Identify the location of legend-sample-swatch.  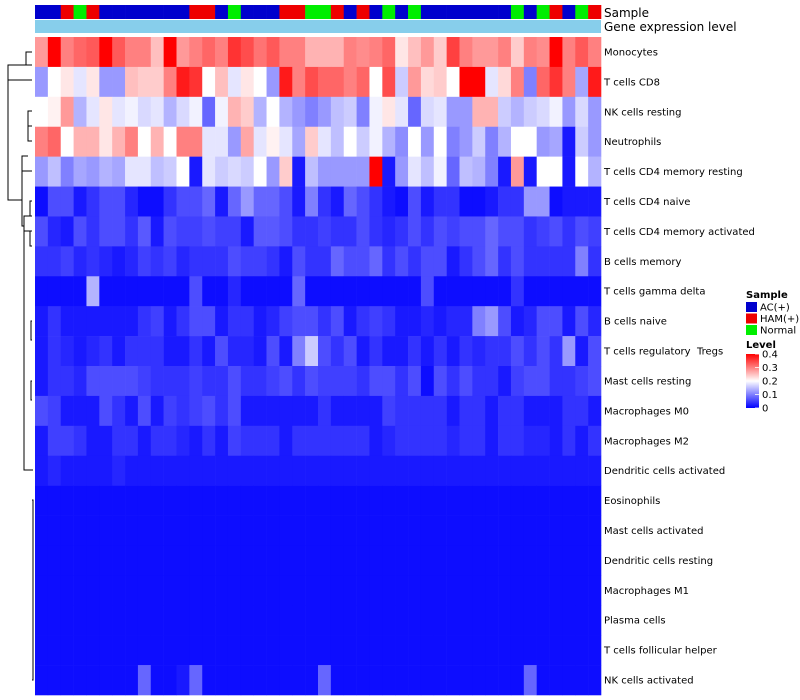
(751, 307).